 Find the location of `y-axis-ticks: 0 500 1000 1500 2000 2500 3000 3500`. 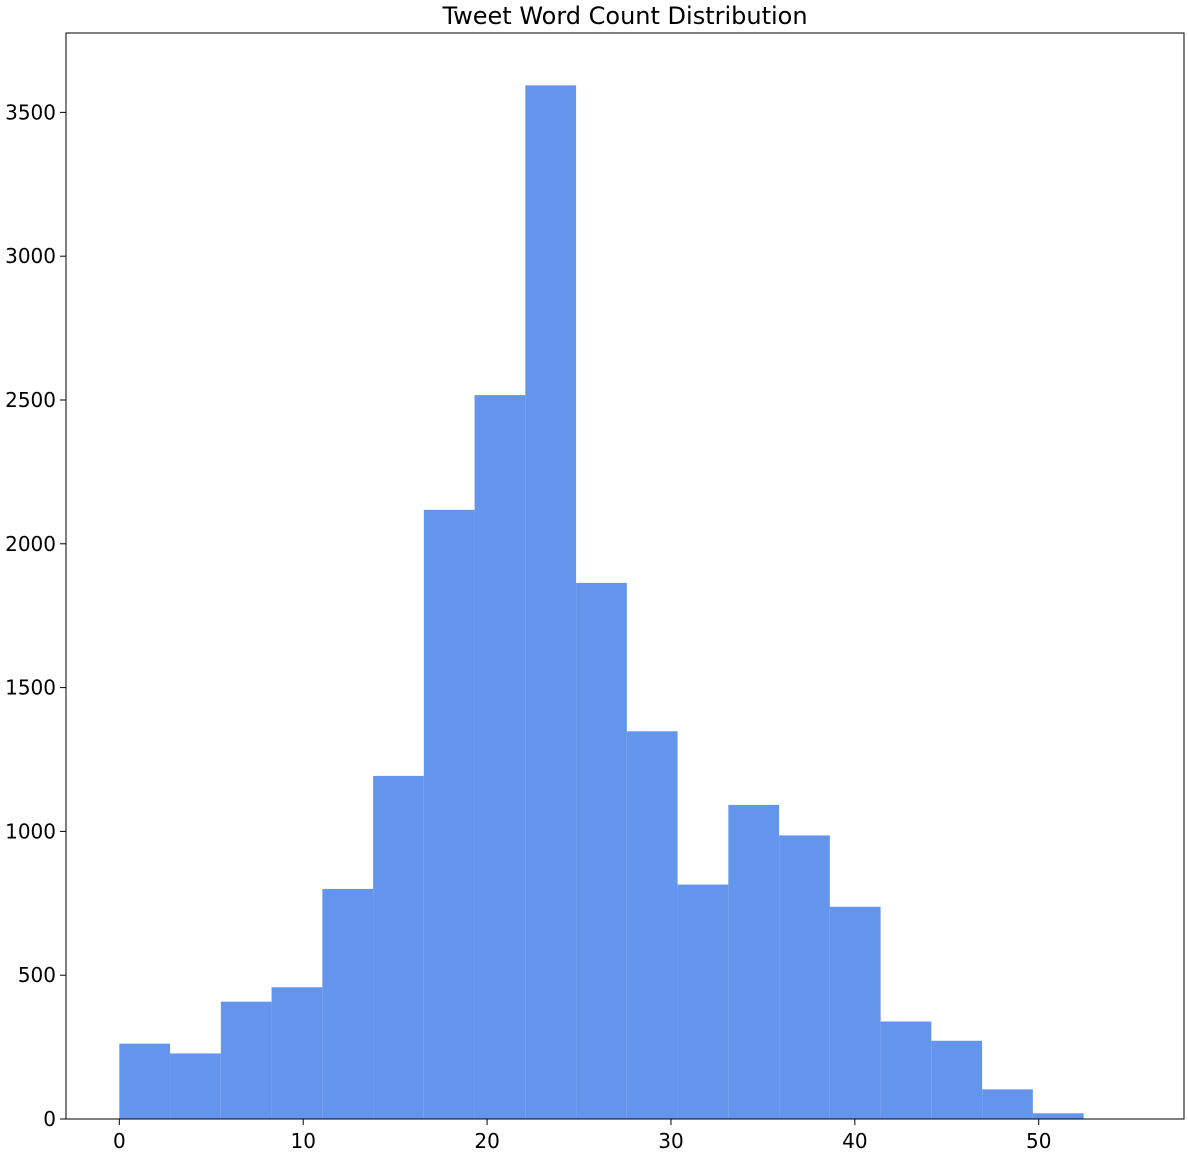

y-axis-ticks: 0 500 1000 1500 2000 2500 3000 3500 is located at coordinates (35, 615).